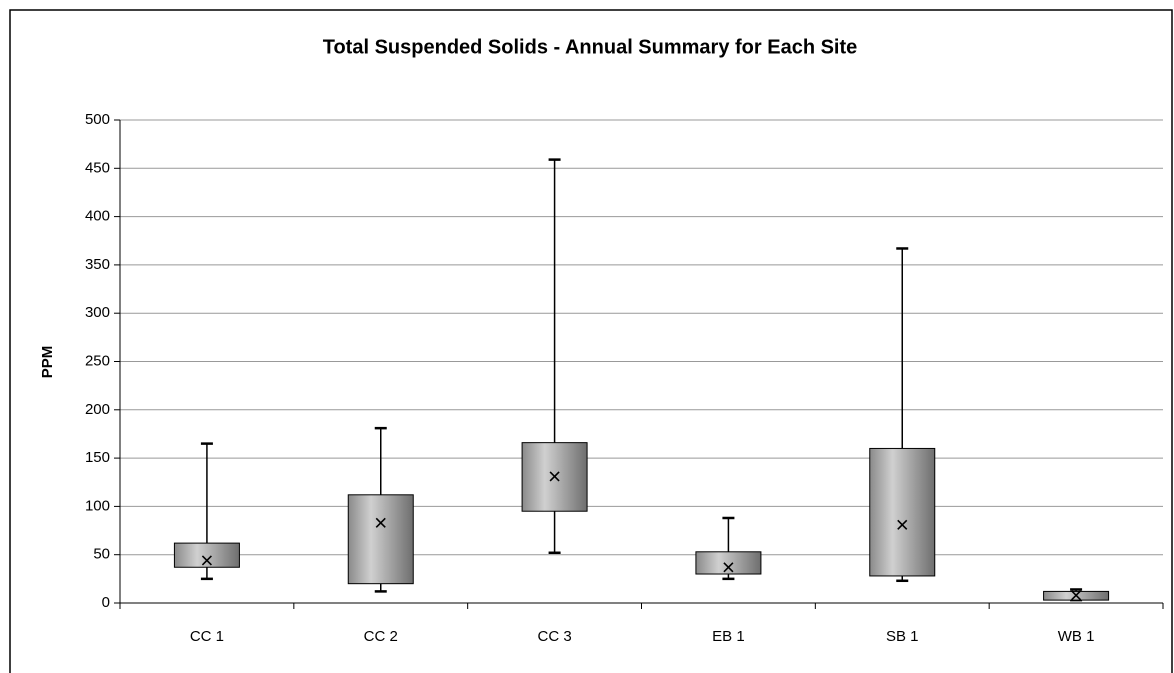 Image resolution: width=1174 pixels, height=673 pixels. I want to click on y-tick-label: 150, so click(97, 457).